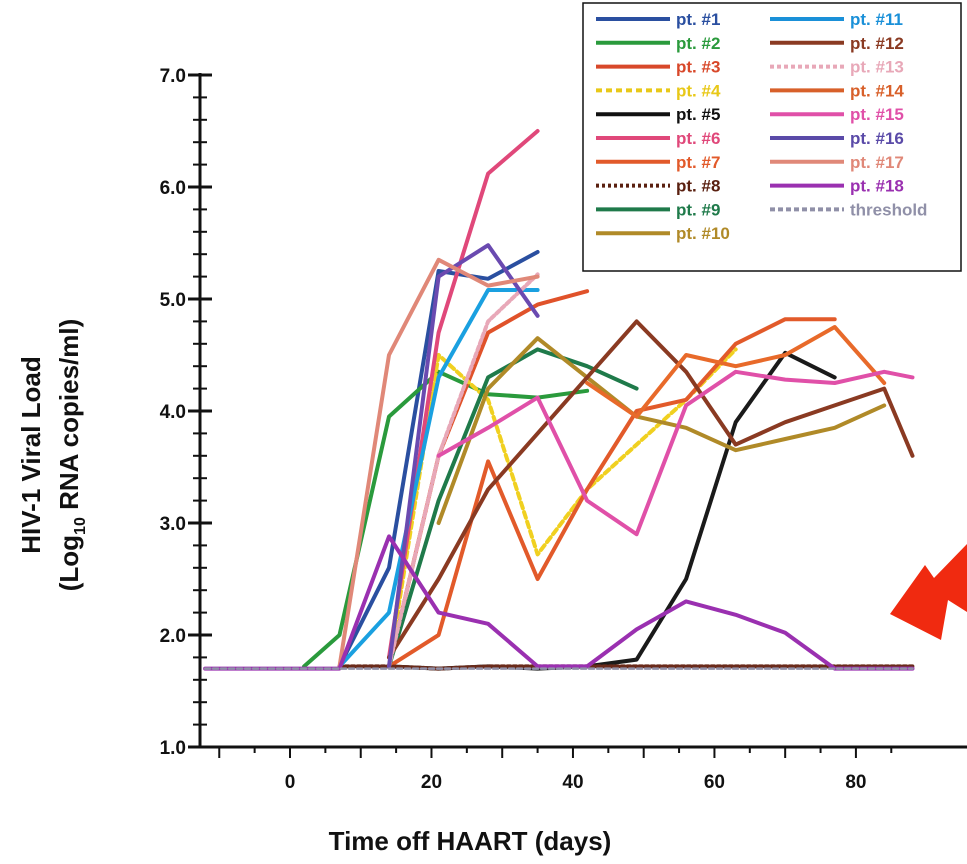  Describe the element at coordinates (52, 455) in the screenshot. I see `y-axis-title: HIV-1 Viral Load (Log10 RNA copies/ml)` at that location.